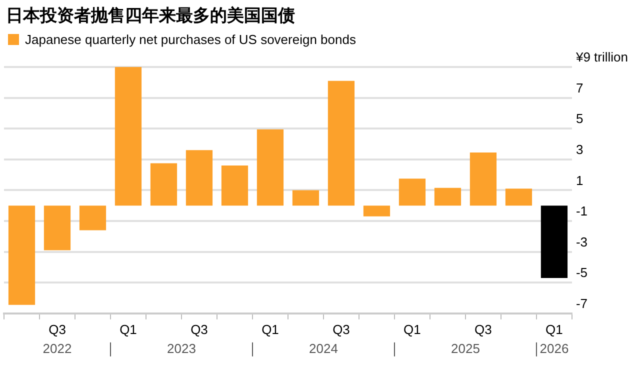 This screenshot has height=379, width=640. I want to click on y-tick-label: ¥9 trillion, so click(601, 57).